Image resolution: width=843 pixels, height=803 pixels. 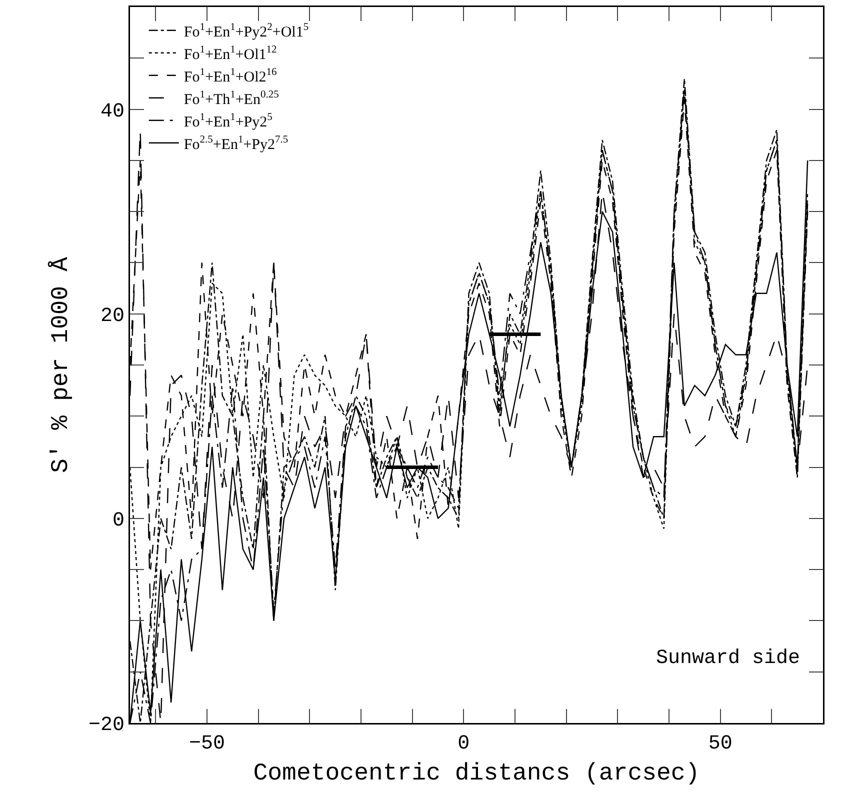 I want to click on y-axis-title: S' % per 1000 Å, so click(x=60, y=365).